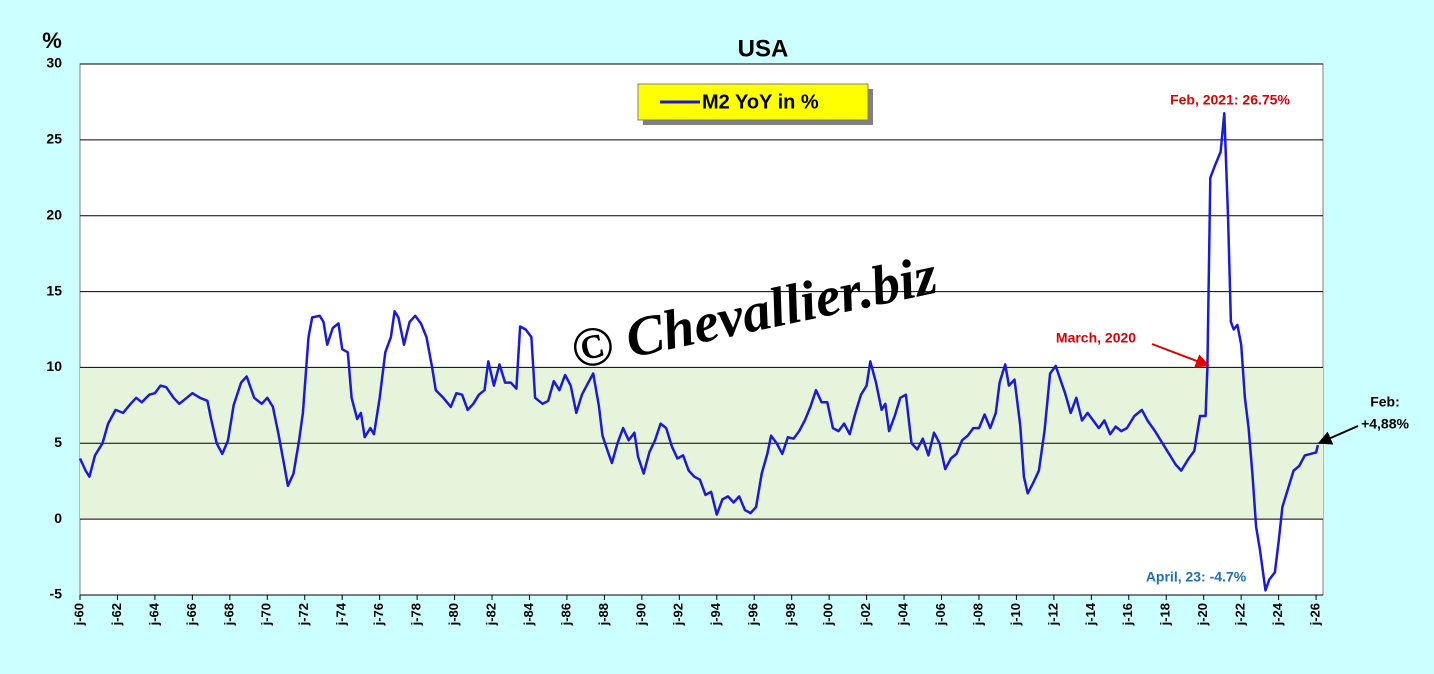  I want to click on x-tick-label: j-24, so click(1277, 614).